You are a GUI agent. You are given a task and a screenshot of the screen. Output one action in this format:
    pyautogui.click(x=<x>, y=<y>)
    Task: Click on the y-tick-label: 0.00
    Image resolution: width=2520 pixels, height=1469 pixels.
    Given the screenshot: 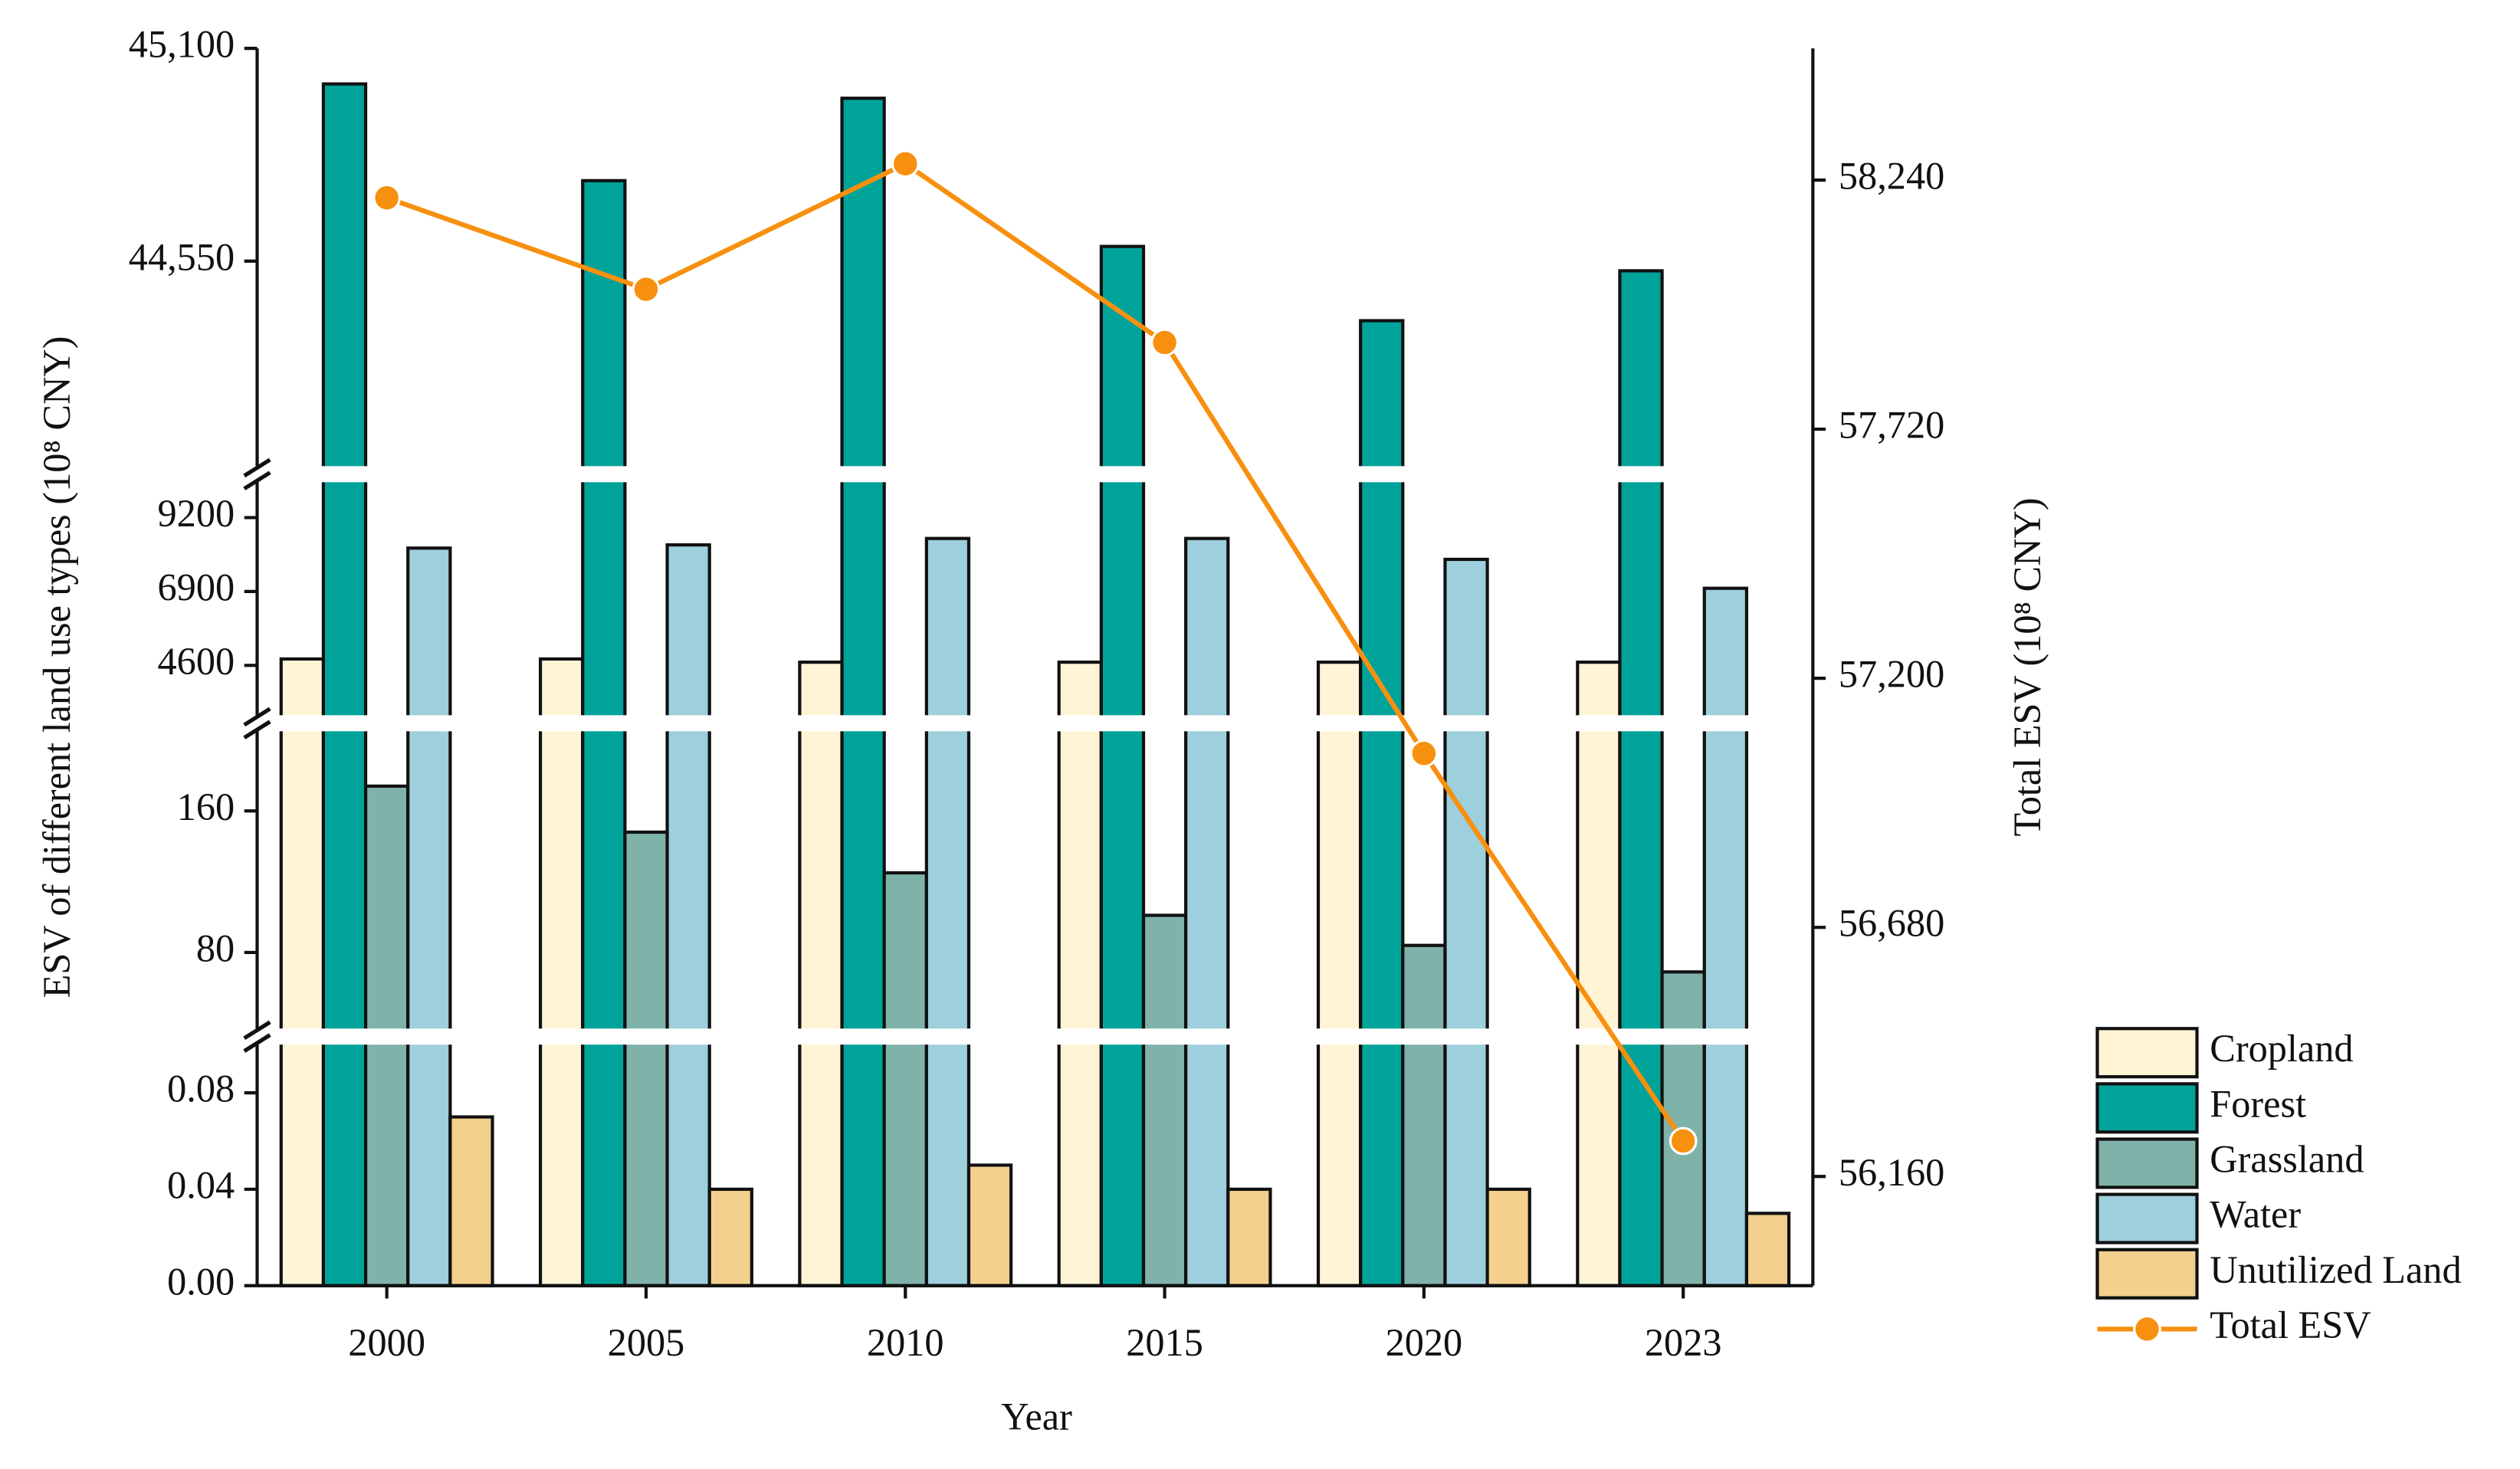 What is the action you would take?
    pyautogui.click(x=201, y=1282)
    